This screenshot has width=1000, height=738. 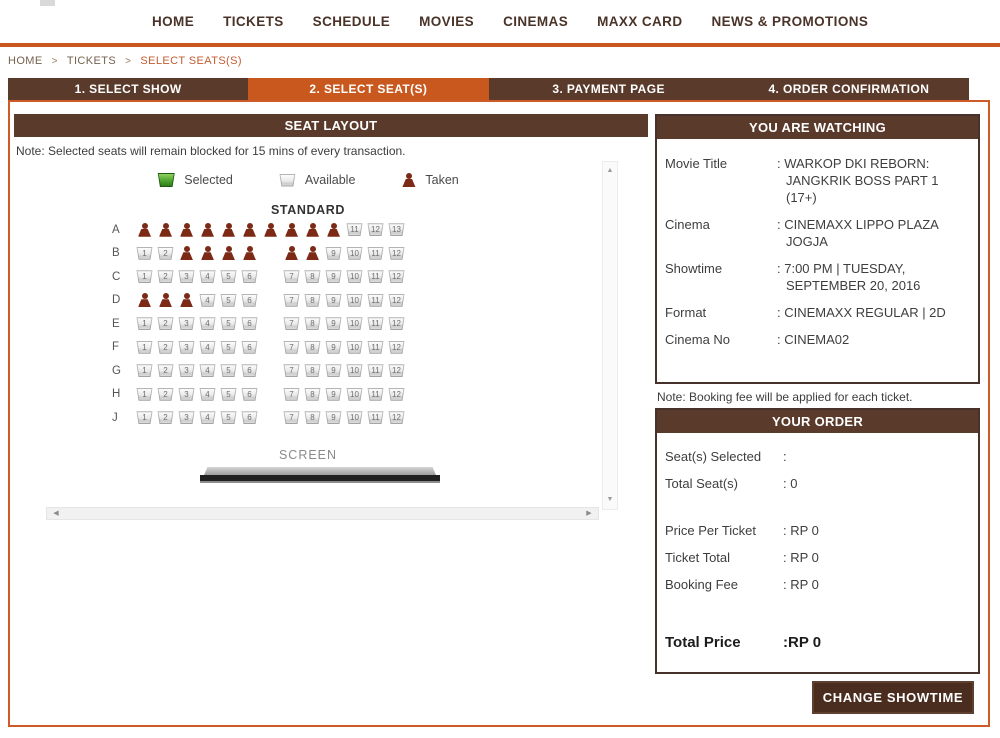 What do you see at coordinates (249, 277) in the screenshot?
I see `seat-C6: 6` at bounding box center [249, 277].